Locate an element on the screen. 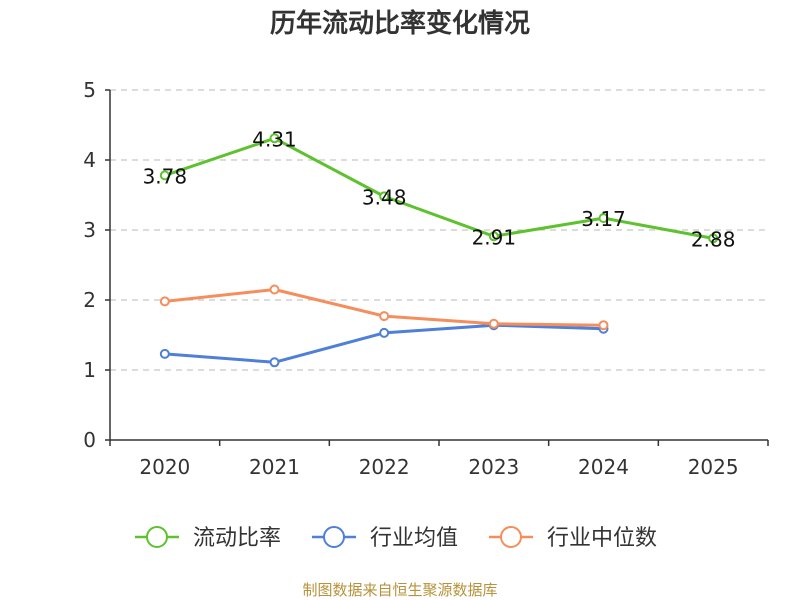 The image size is (800, 600). legend: 流动比率 行业均值 行业中位数 is located at coordinates (396, 538).